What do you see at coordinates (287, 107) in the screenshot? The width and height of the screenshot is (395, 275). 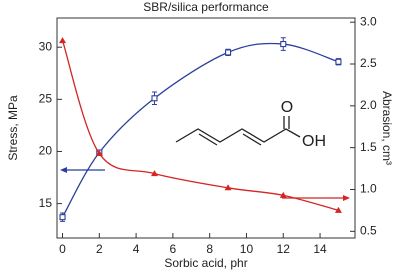 I see `molecule-label: O` at bounding box center [287, 107].